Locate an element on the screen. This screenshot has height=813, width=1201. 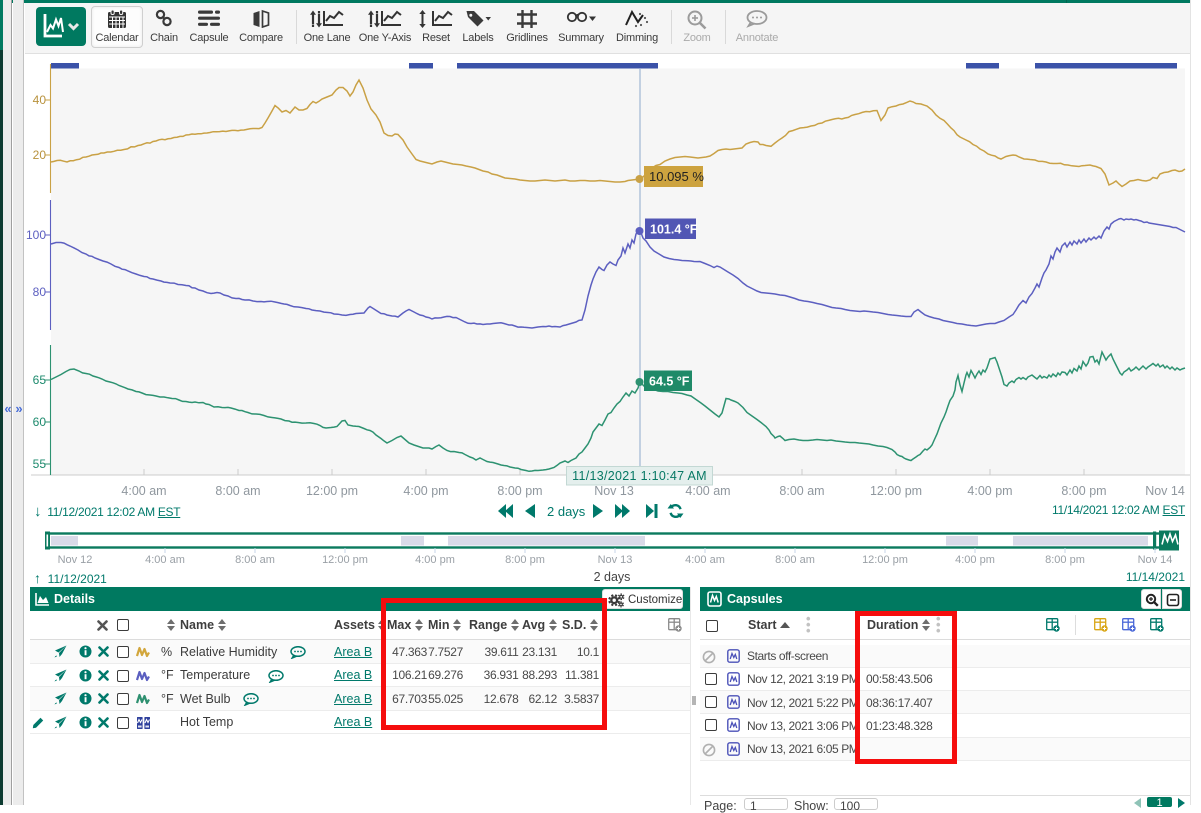
svg-text: 65 is located at coordinates (40, 380).